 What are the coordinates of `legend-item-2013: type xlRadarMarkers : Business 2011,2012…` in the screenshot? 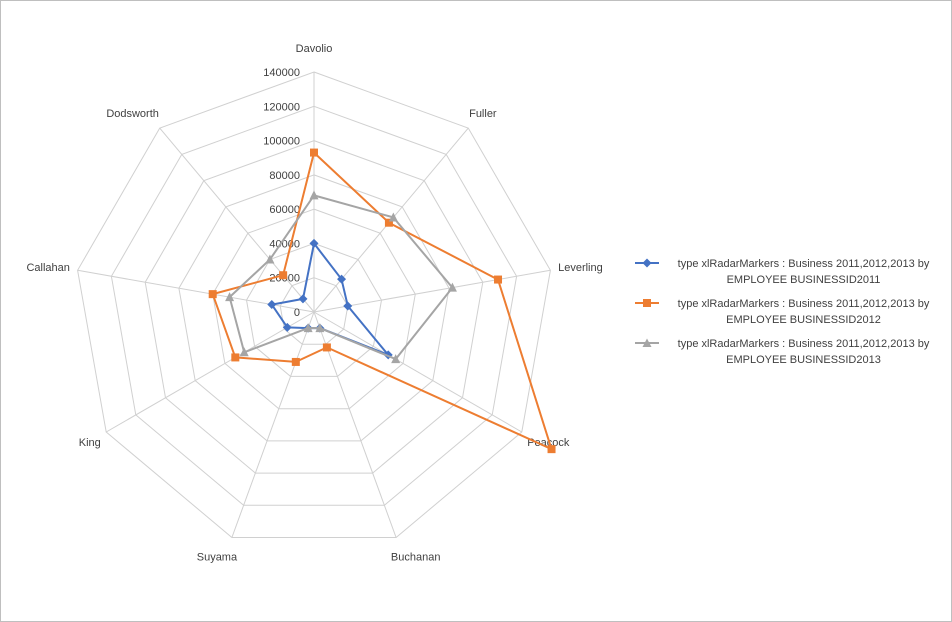 It's located at (790, 356).